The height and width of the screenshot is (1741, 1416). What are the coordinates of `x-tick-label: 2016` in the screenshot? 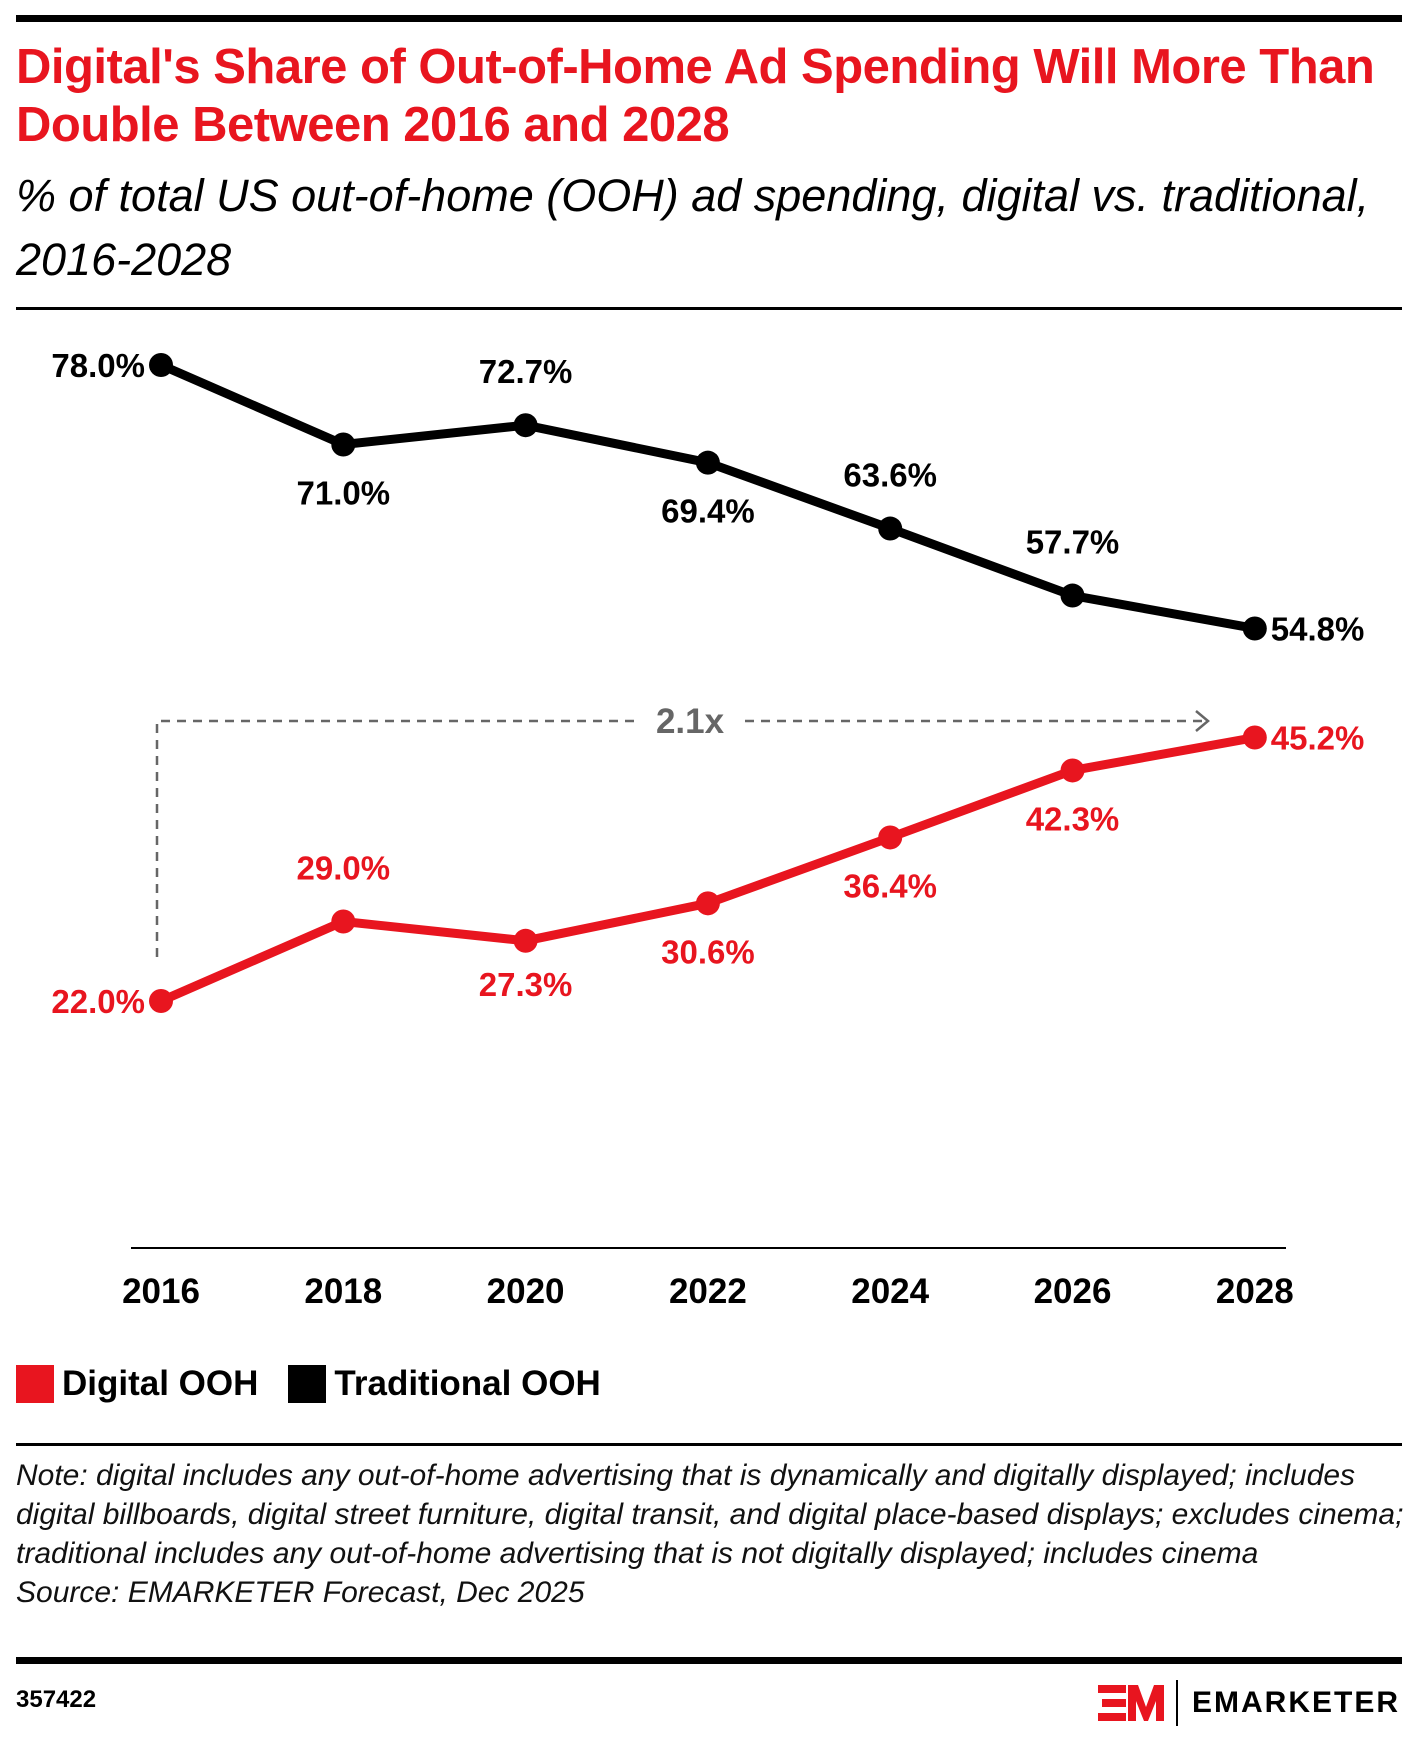 It's located at (161, 1291).